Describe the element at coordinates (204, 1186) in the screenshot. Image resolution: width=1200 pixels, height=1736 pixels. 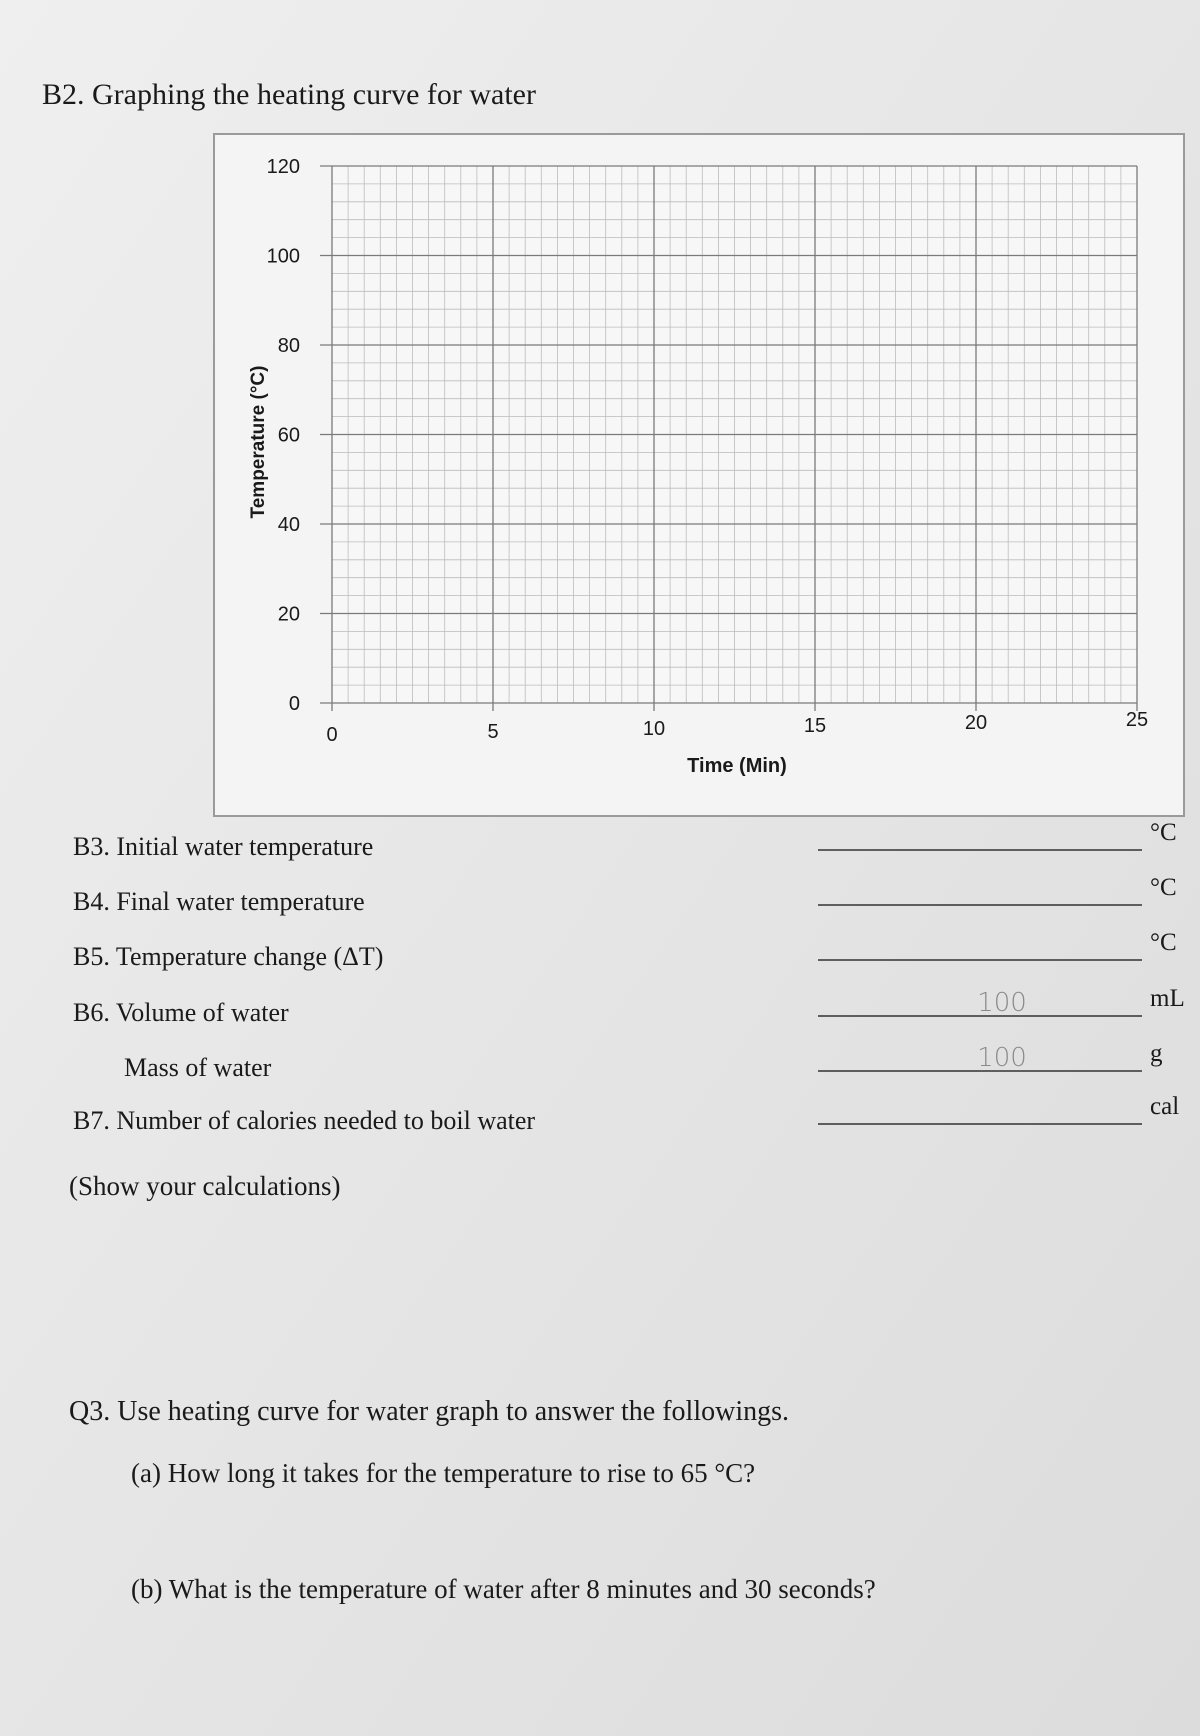
I see `note: (Show your calculations)` at that location.